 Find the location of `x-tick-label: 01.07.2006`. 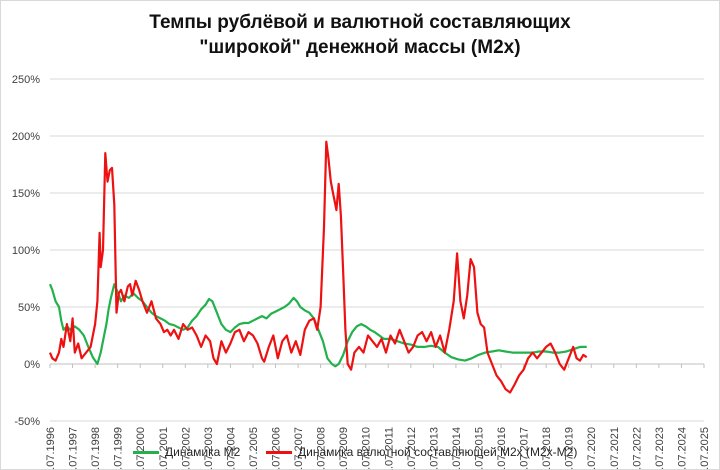

x-tick-label: 01.07.2006 is located at coordinates (277, 448).